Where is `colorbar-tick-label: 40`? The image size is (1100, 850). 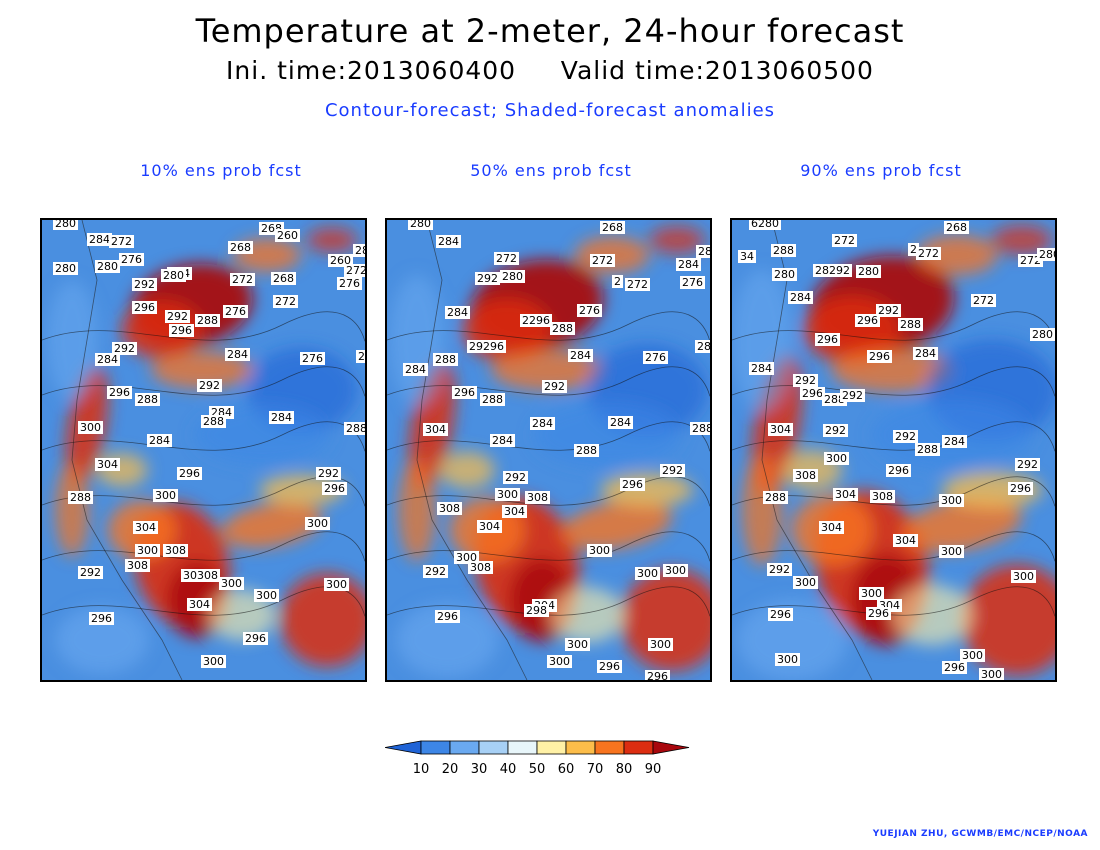
colorbar-tick-label: 40 is located at coordinates (508, 769).